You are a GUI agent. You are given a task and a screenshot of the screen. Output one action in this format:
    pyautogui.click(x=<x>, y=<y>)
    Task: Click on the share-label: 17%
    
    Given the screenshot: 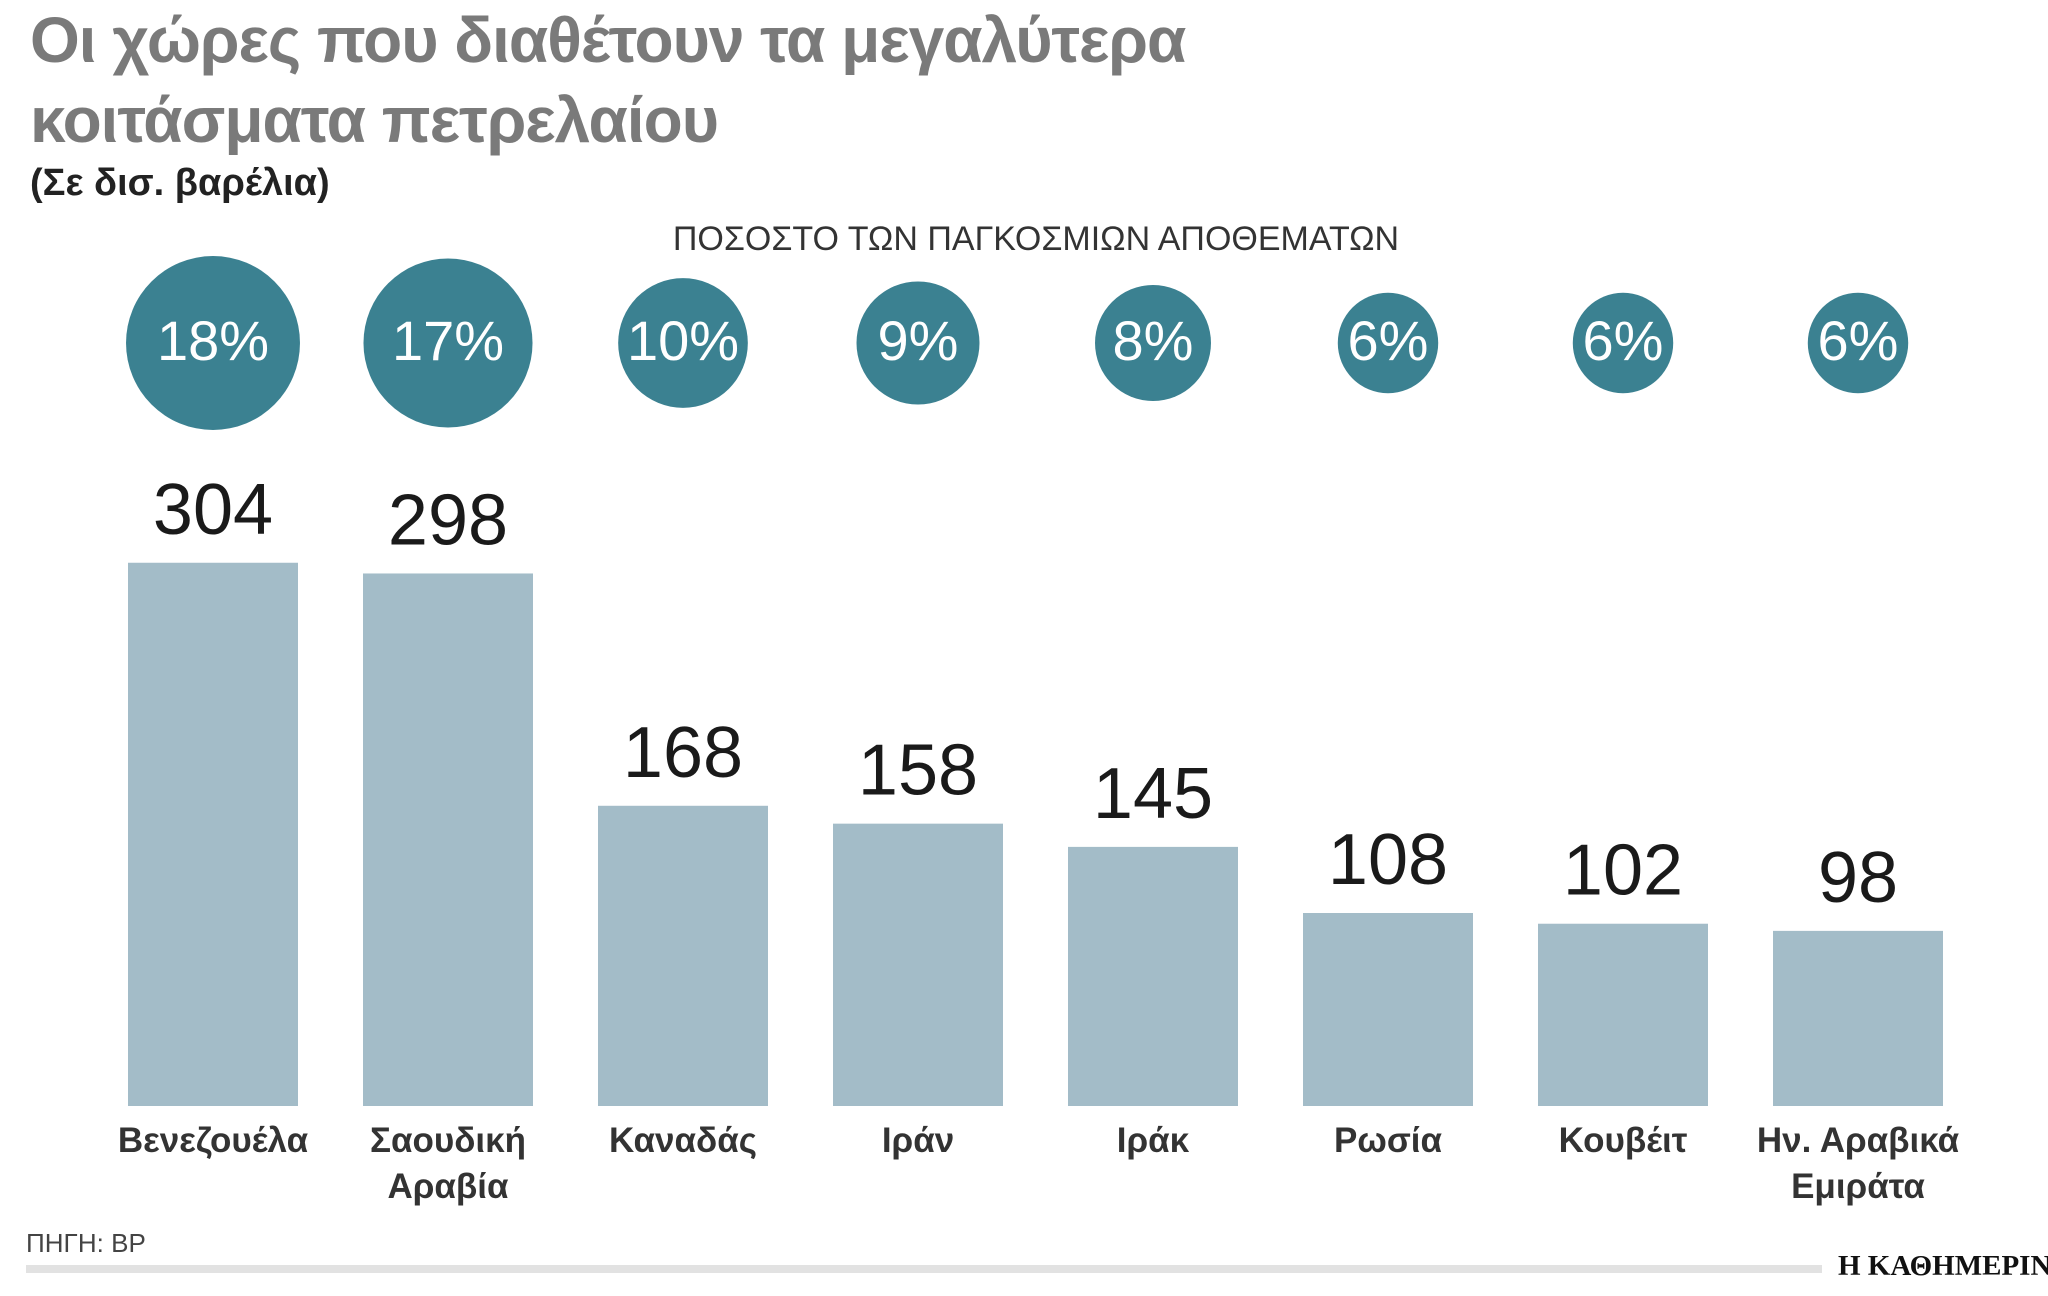 What is the action you would take?
    pyautogui.click(x=448, y=340)
    